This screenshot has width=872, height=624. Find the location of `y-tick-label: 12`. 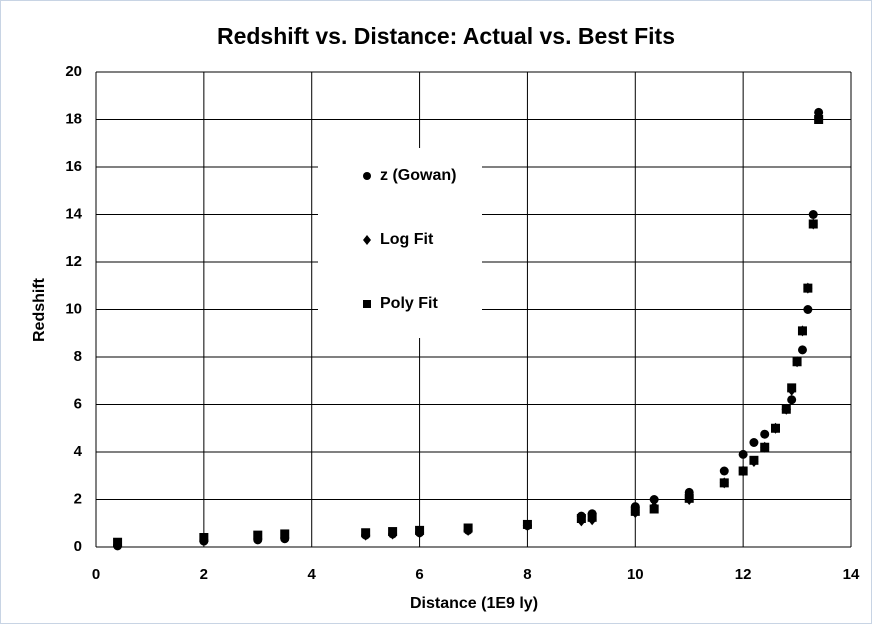

y-tick-label: 12 is located at coordinates (73, 261).